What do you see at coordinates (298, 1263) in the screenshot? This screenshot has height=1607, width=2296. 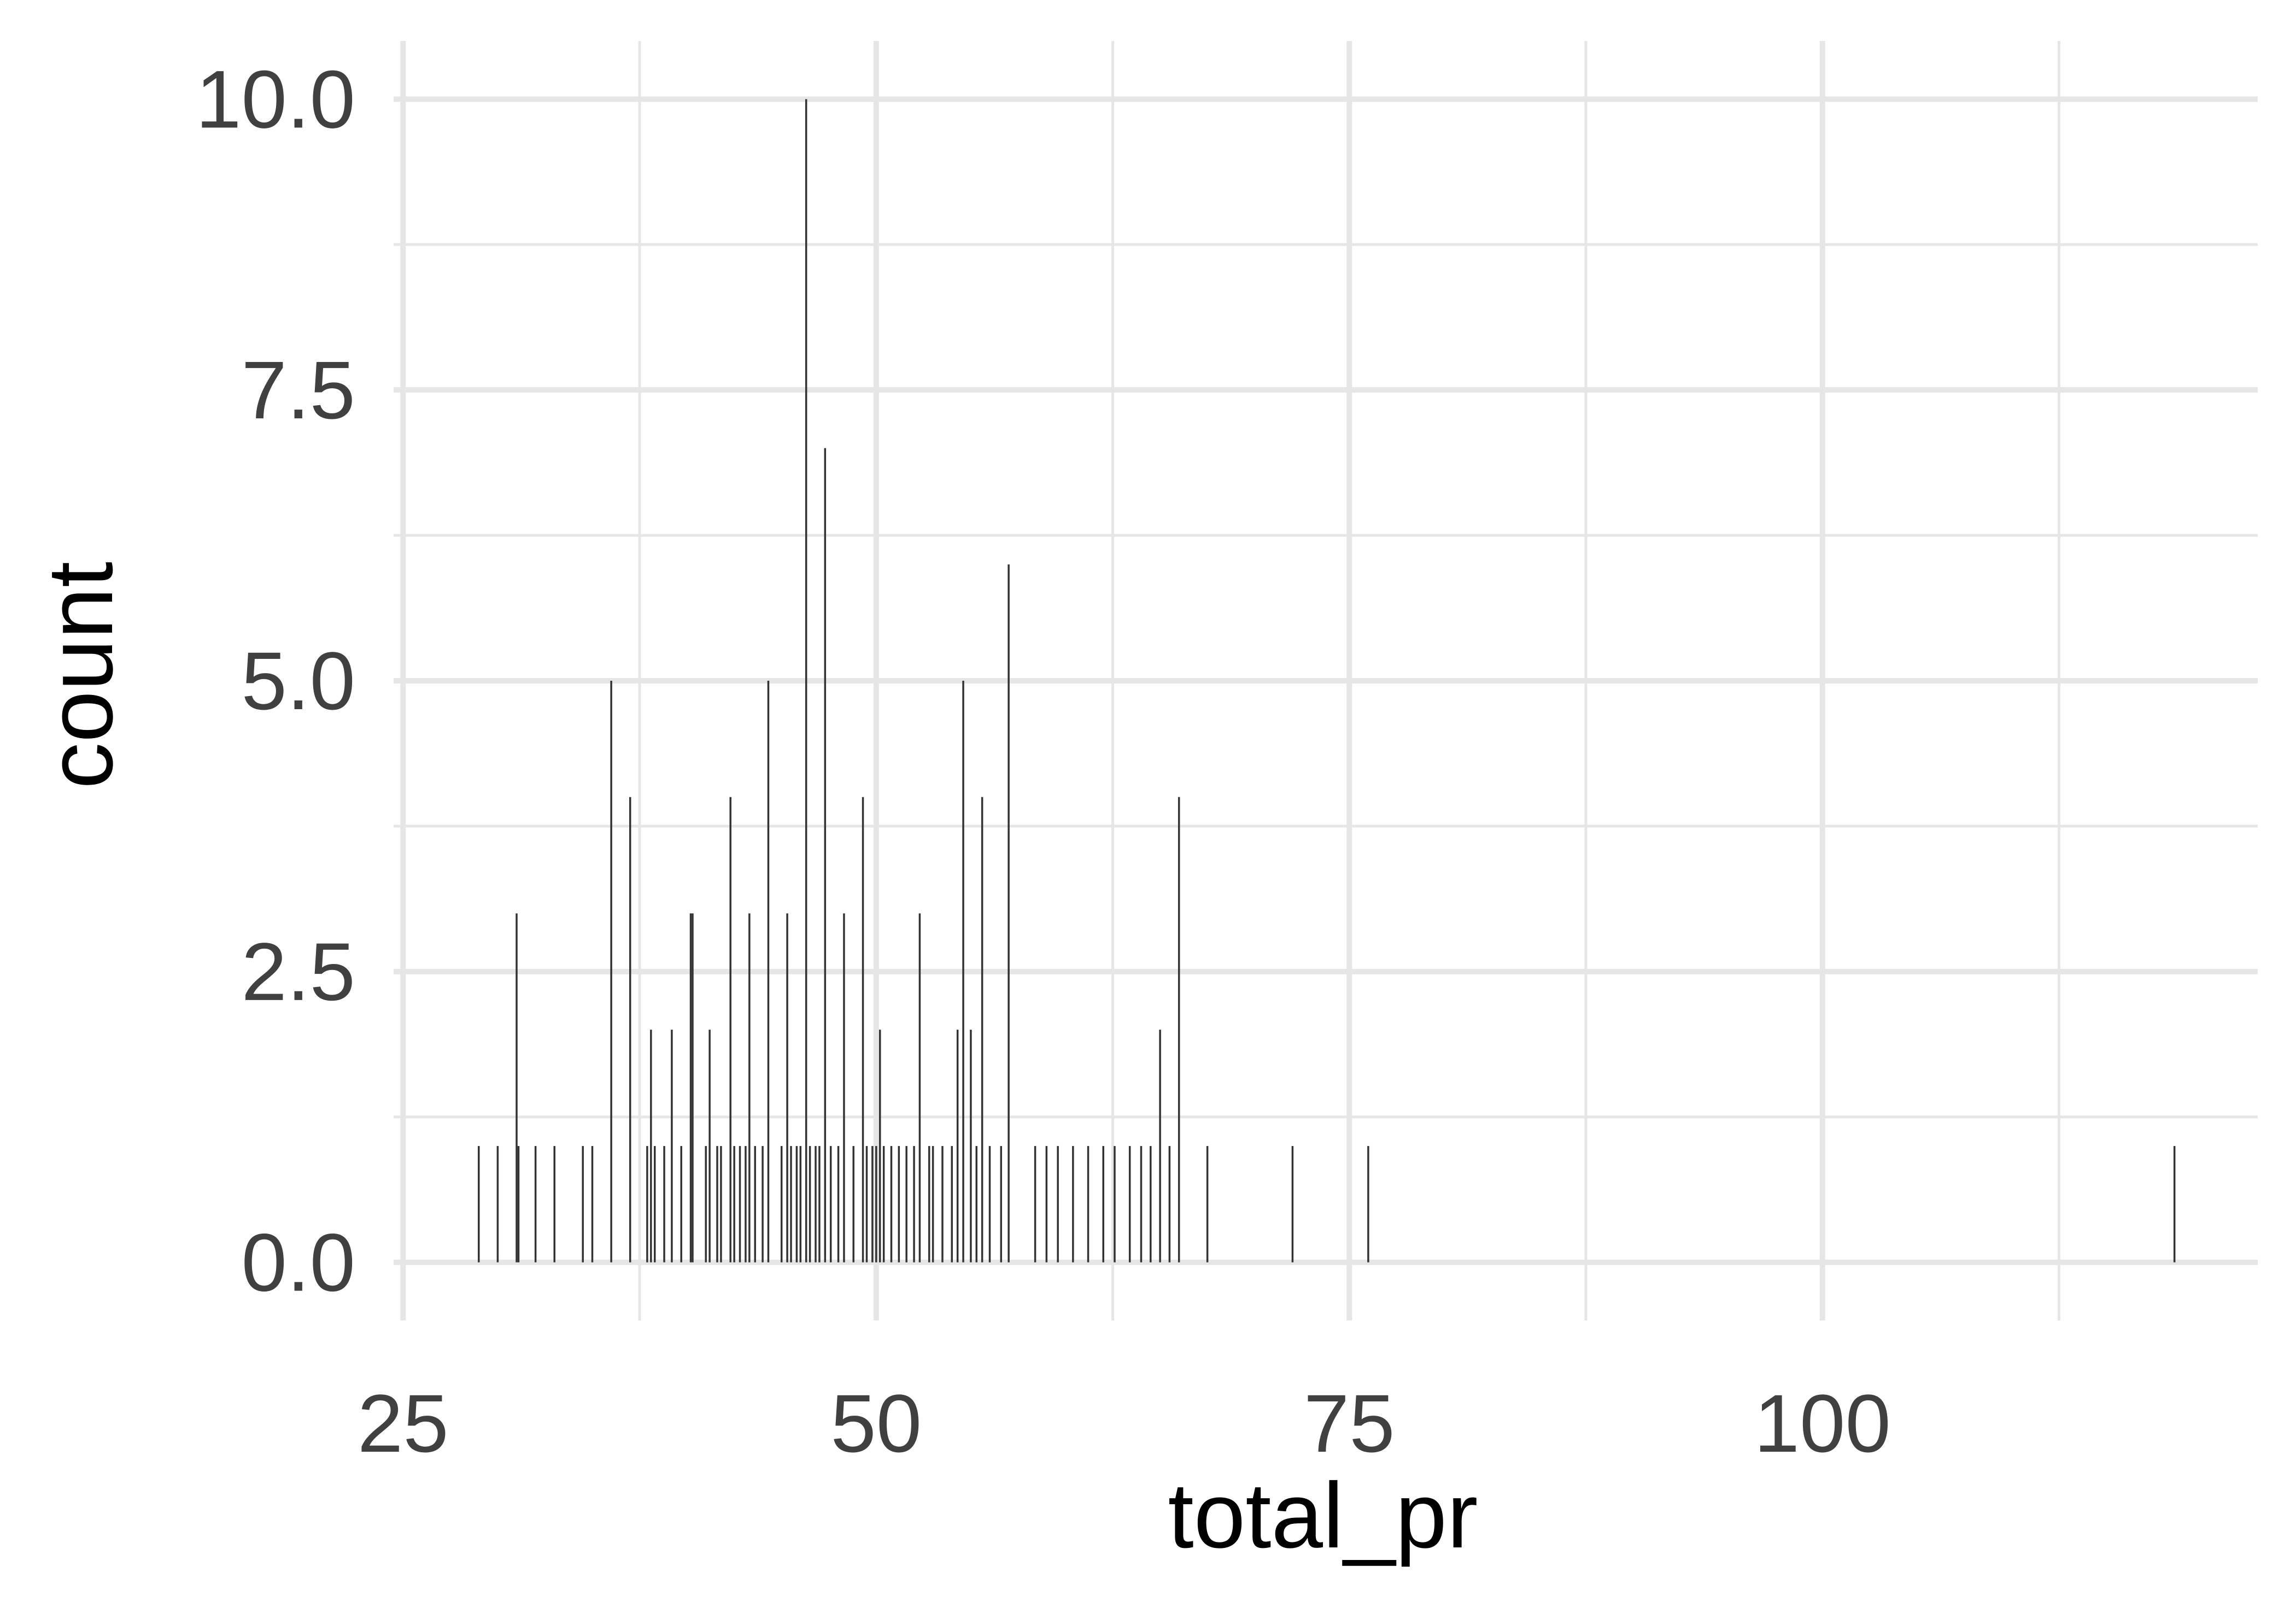 I see `y-tick-label: 0.0` at bounding box center [298, 1263].